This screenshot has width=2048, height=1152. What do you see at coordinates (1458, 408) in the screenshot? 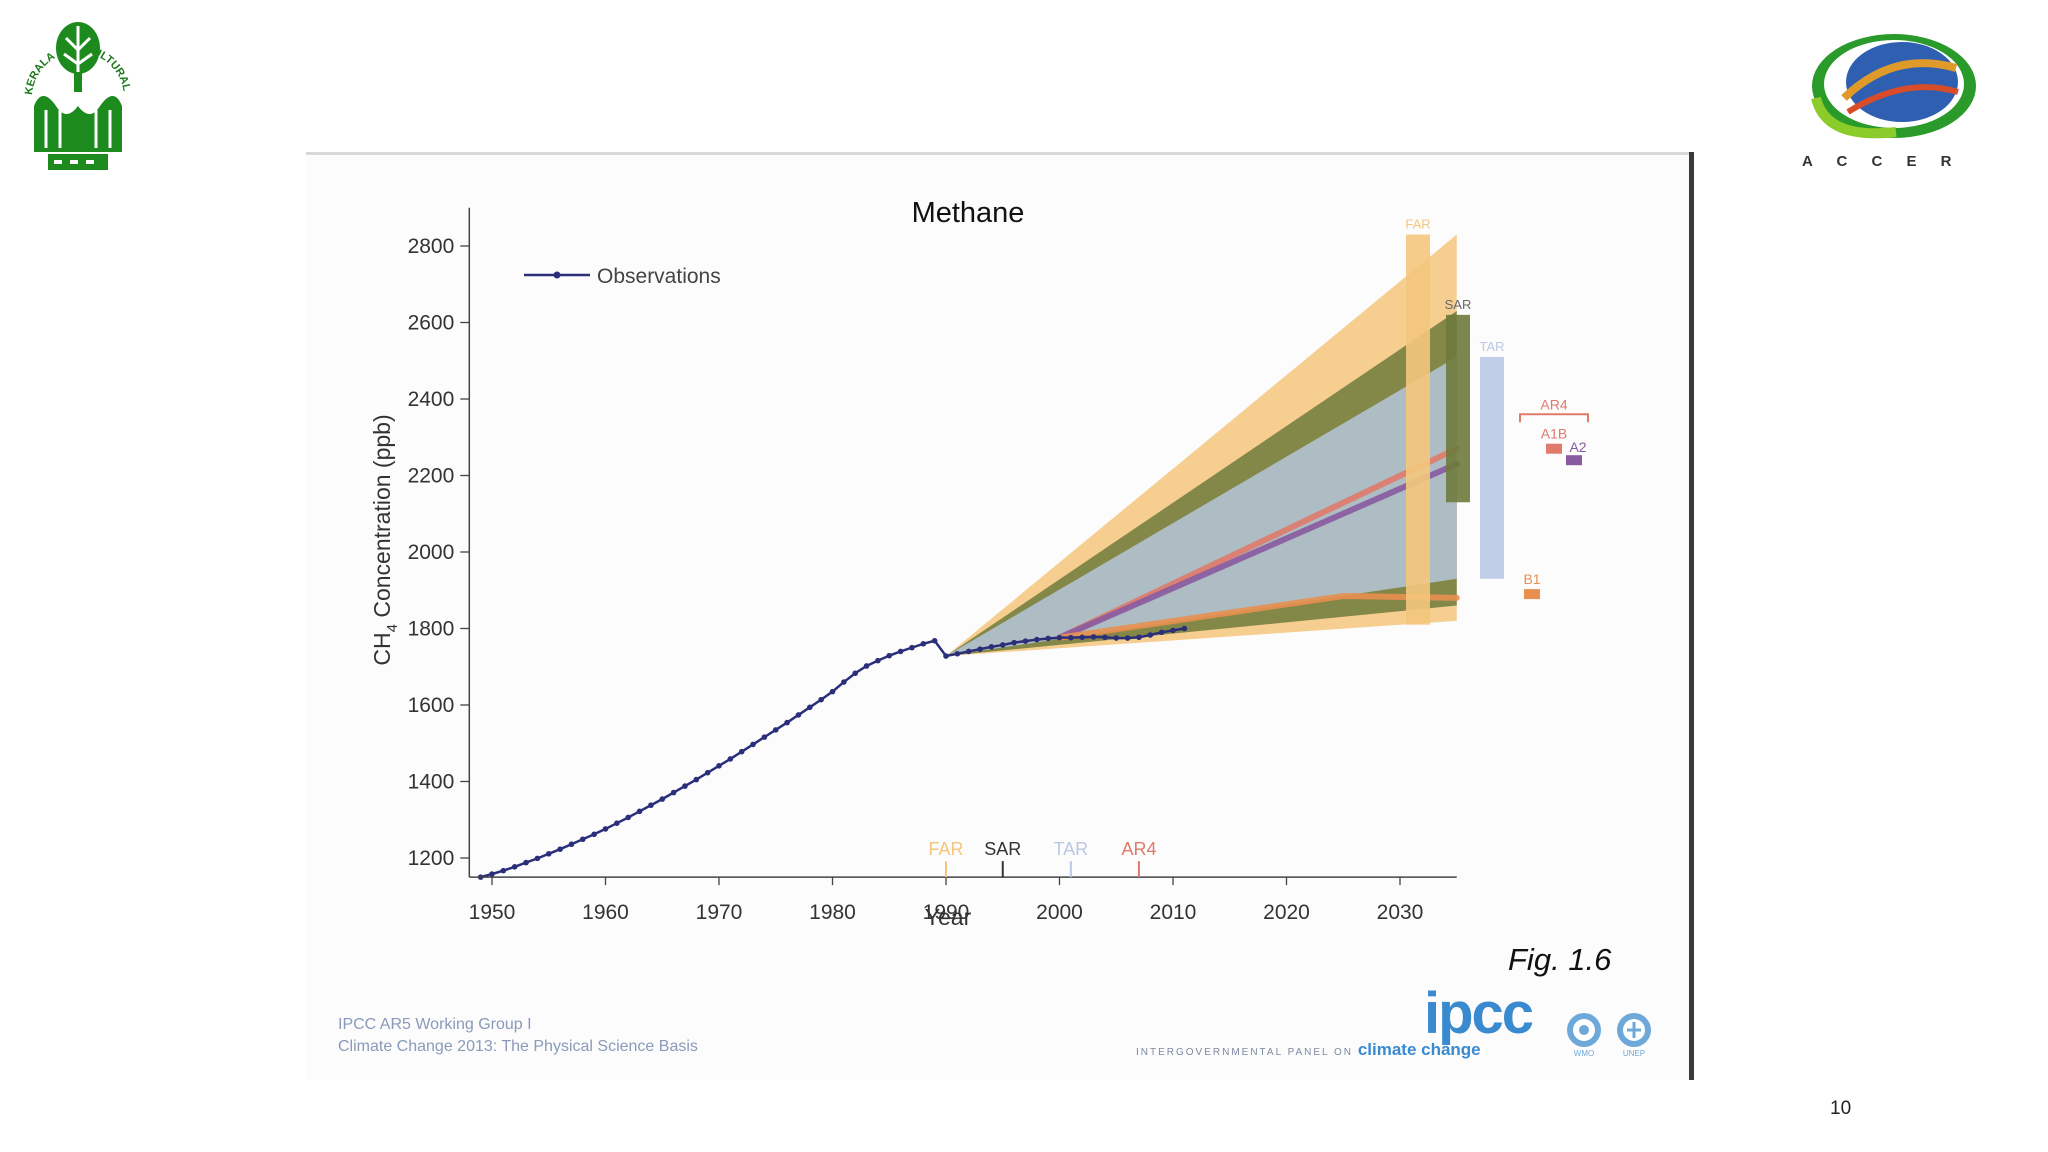
I see `bar-sar` at bounding box center [1458, 408].